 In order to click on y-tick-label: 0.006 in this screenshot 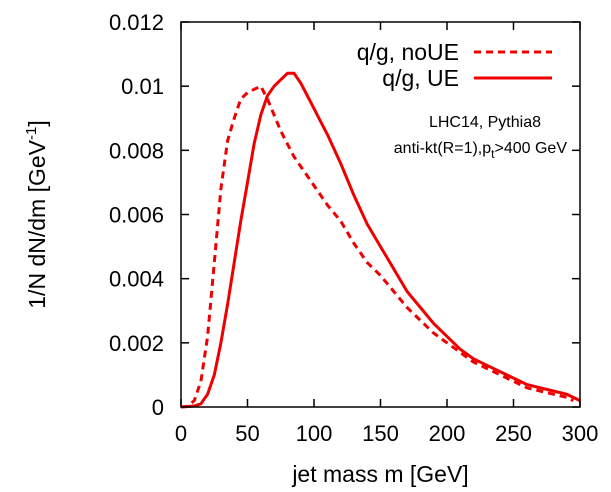, I will do `click(136, 215)`.